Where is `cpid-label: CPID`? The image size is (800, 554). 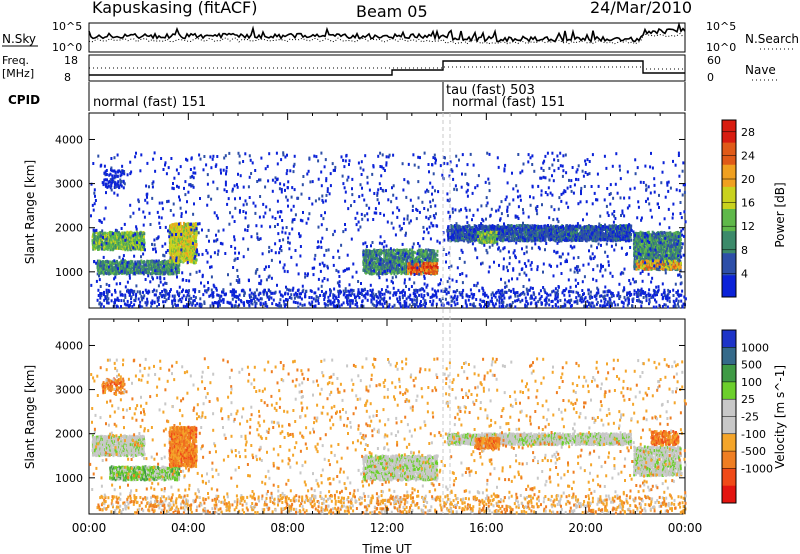
cpid-label: CPID is located at coordinates (24, 100).